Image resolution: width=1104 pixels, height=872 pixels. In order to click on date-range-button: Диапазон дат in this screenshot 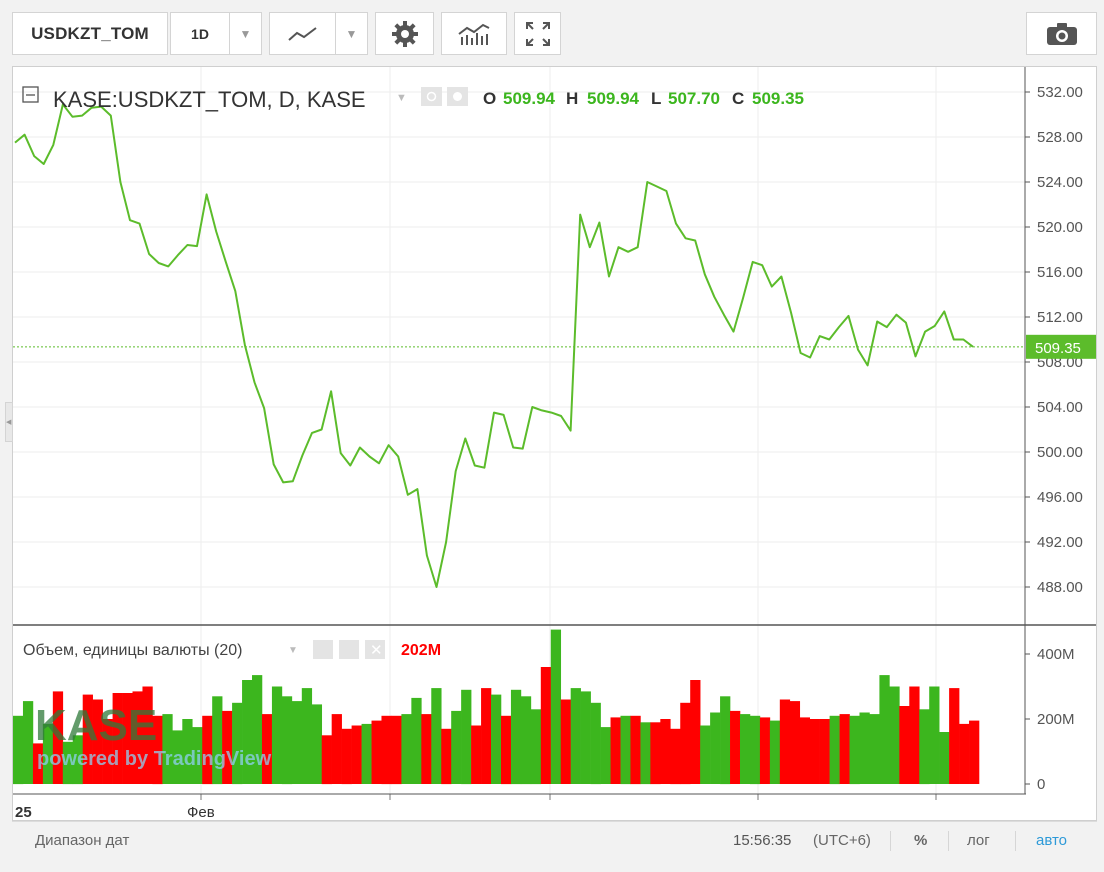, I will do `click(82, 840)`.